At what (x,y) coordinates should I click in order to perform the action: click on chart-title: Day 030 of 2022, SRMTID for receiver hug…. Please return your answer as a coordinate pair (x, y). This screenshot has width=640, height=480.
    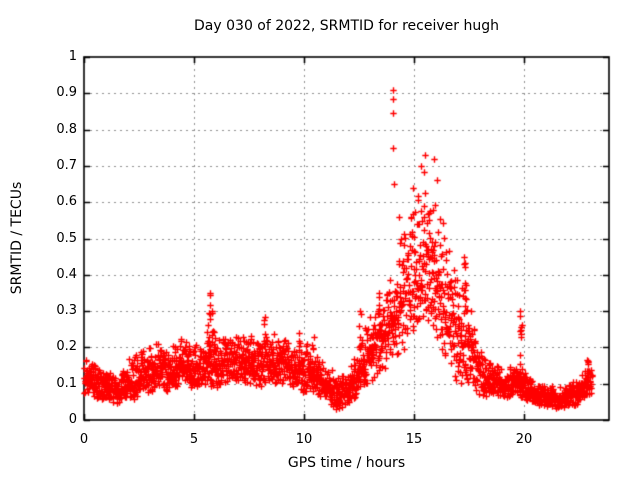
    Looking at the image, I should click on (346, 26).